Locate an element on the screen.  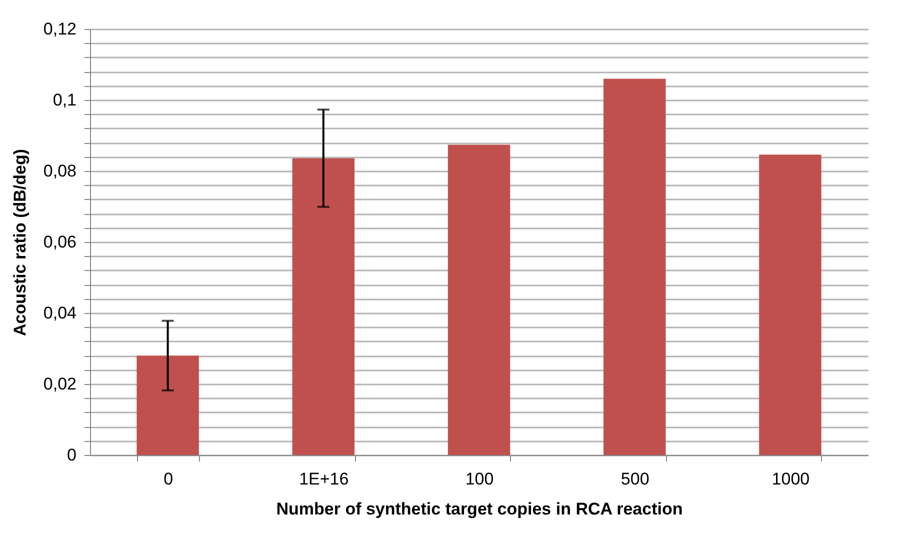
y-tick-label: 0,06 is located at coordinates (59, 242).